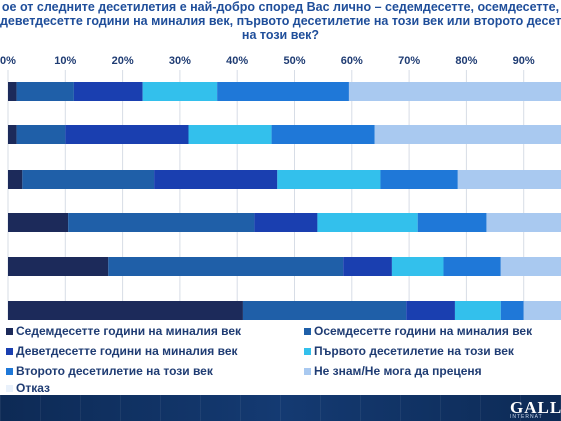 The height and width of the screenshot is (421, 561). I want to click on legend-label: Осемдесетте години на миналия век, so click(423, 331).